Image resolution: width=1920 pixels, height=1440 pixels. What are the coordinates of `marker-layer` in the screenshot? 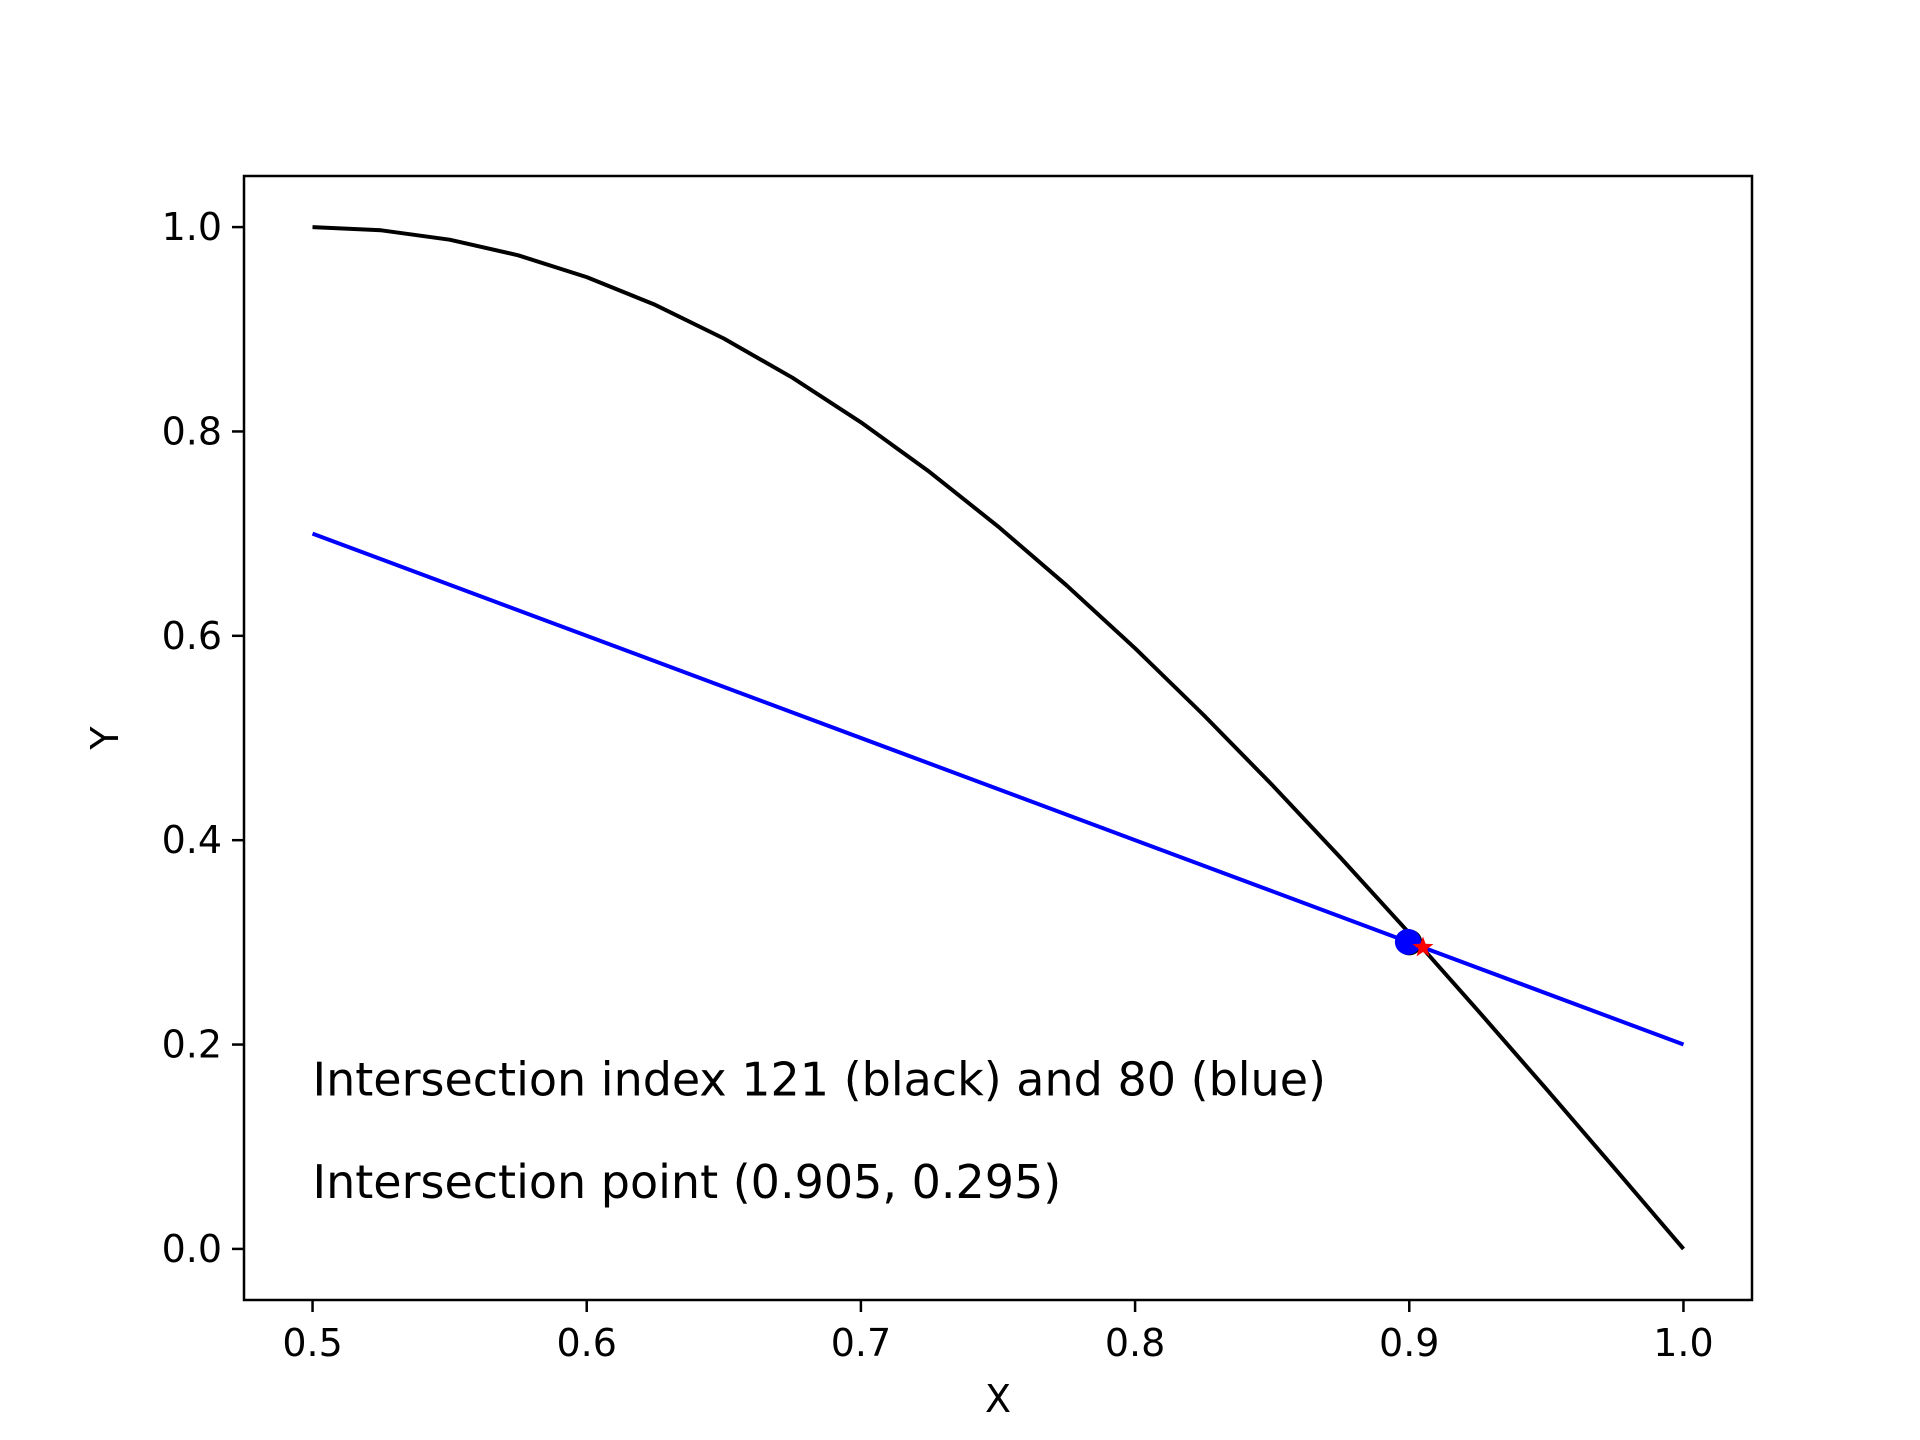 It's located at (1414, 942).